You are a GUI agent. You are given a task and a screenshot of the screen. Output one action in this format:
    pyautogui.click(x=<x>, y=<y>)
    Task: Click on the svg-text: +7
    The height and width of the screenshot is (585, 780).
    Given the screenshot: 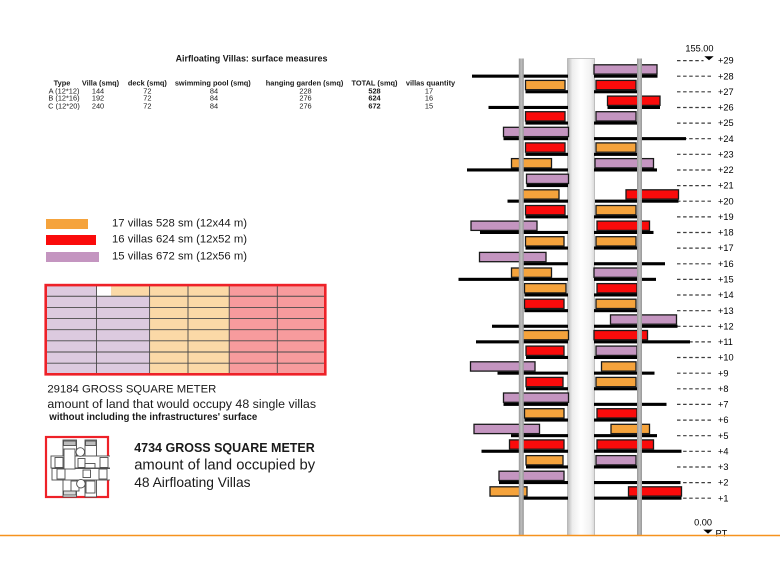 What is the action you would take?
    pyautogui.click(x=723, y=405)
    